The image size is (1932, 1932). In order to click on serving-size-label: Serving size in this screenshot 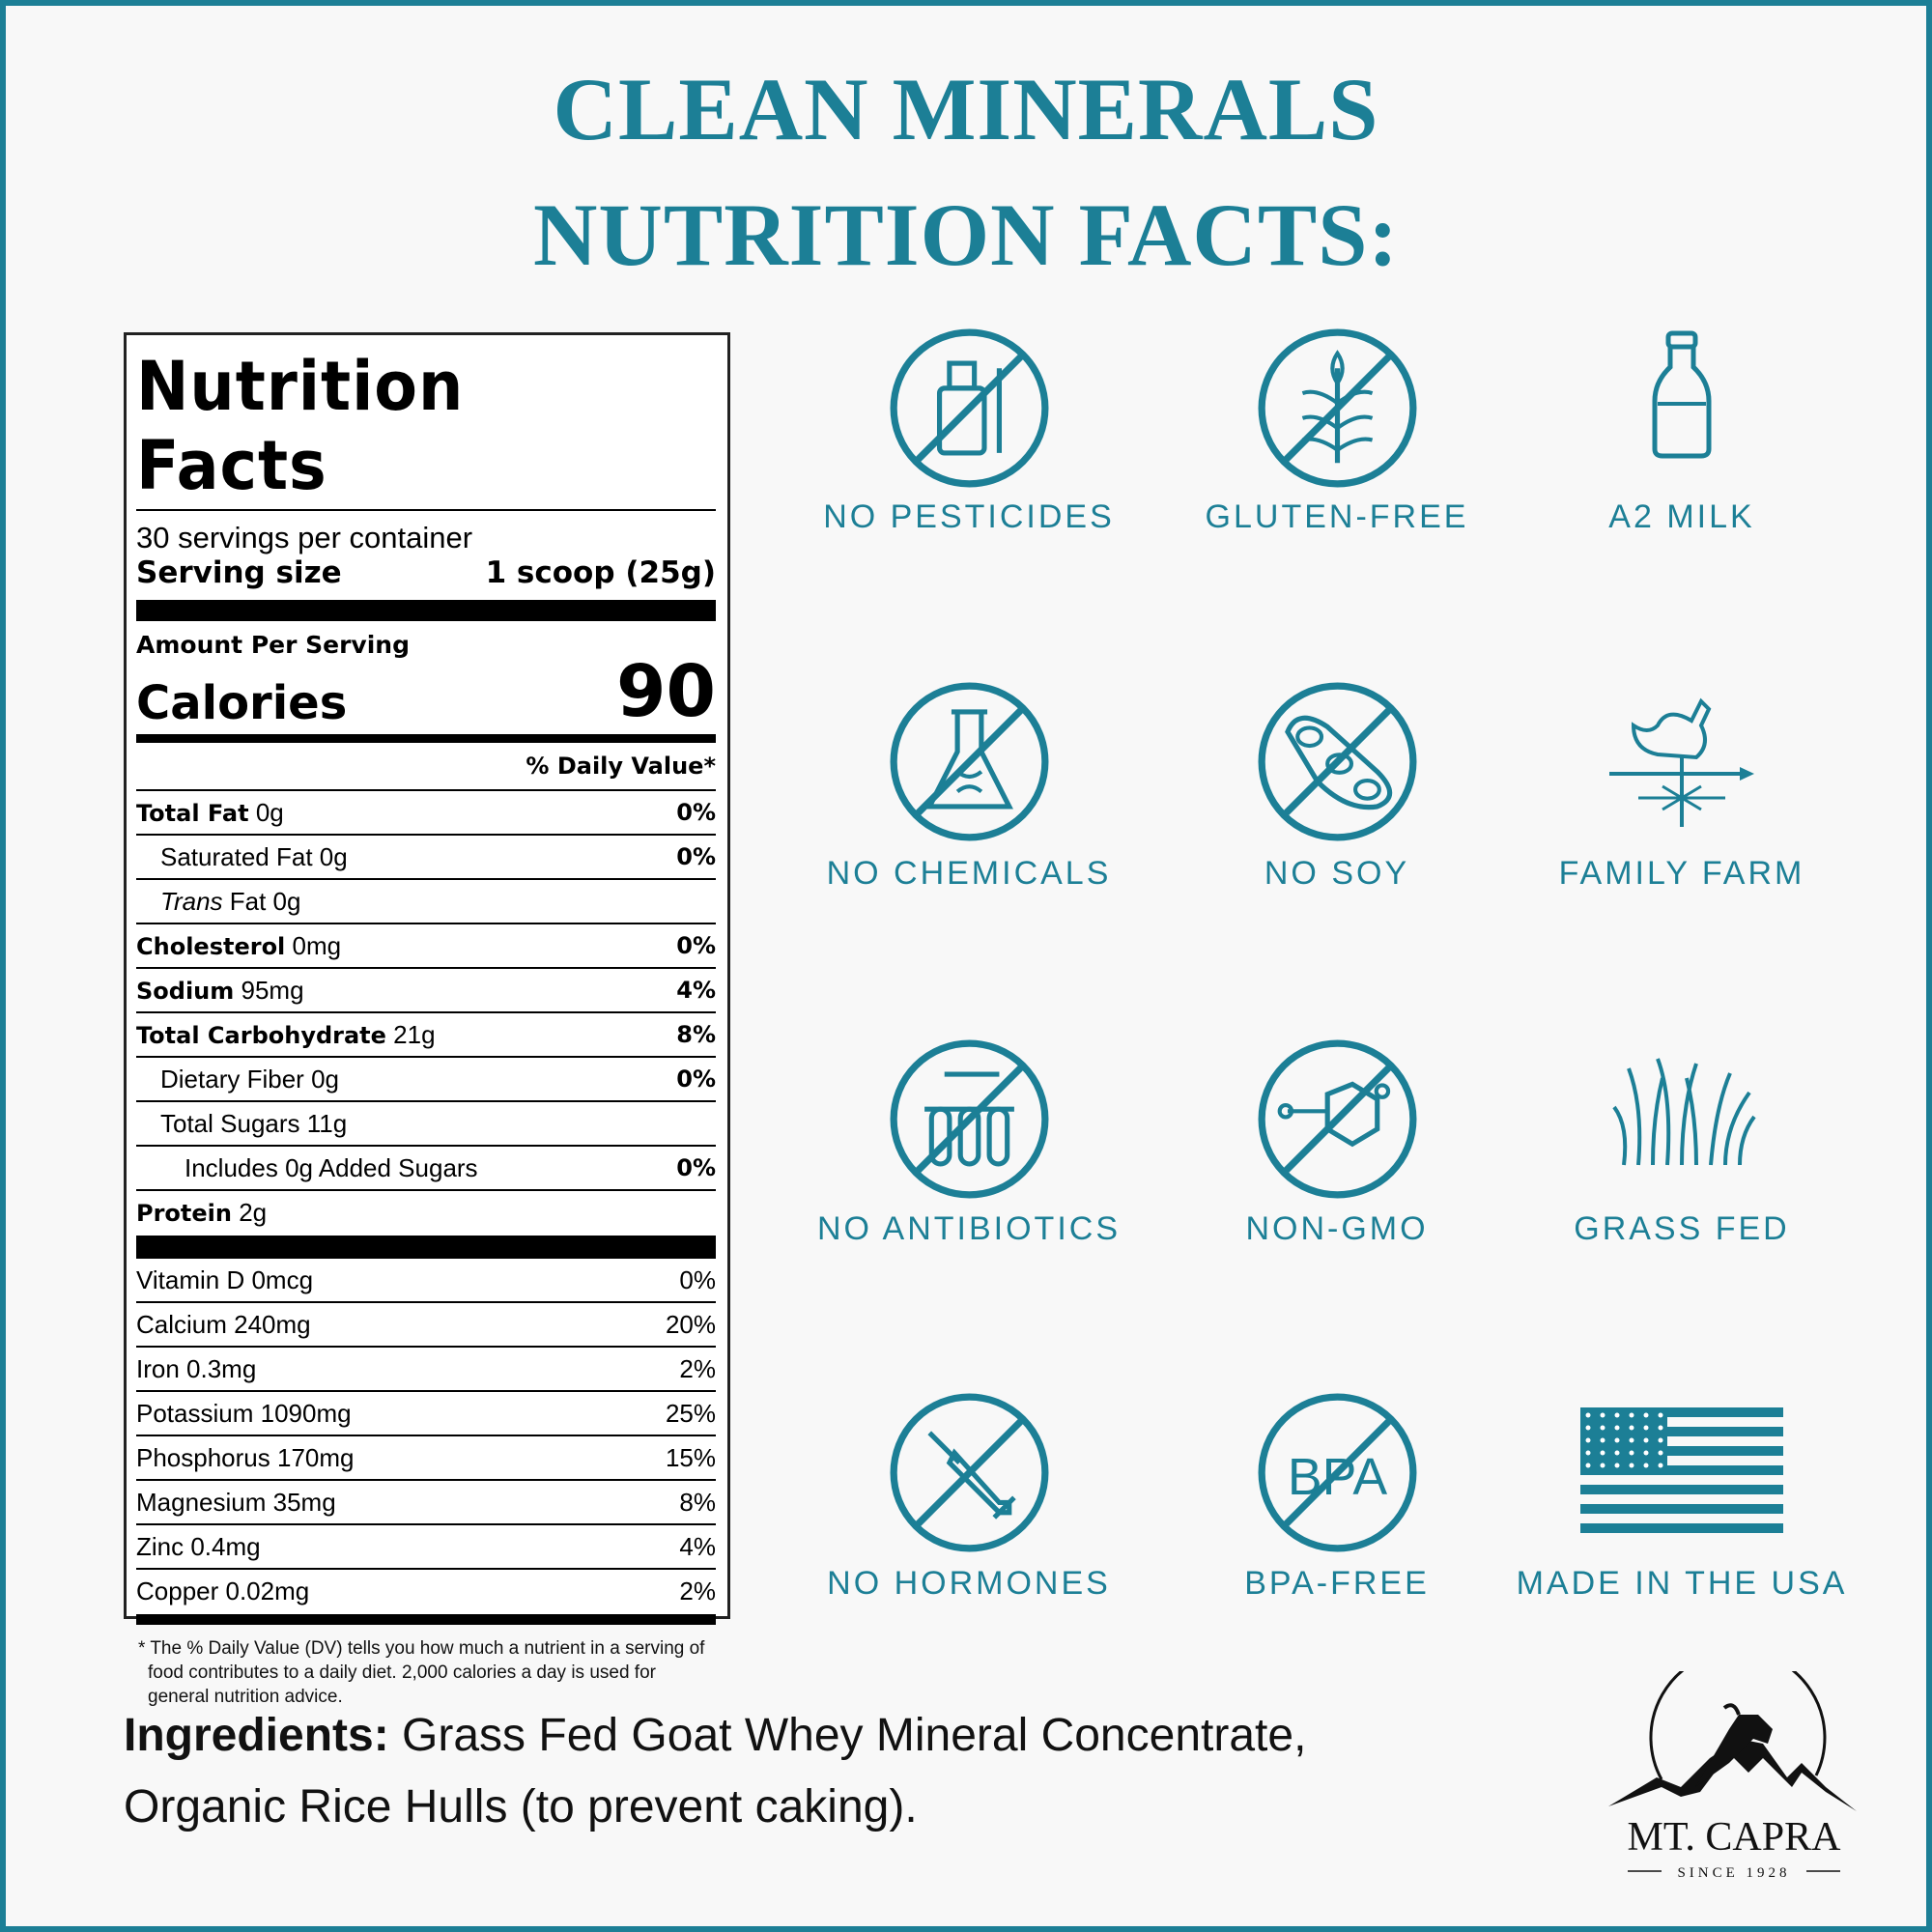, I will do `click(239, 572)`.